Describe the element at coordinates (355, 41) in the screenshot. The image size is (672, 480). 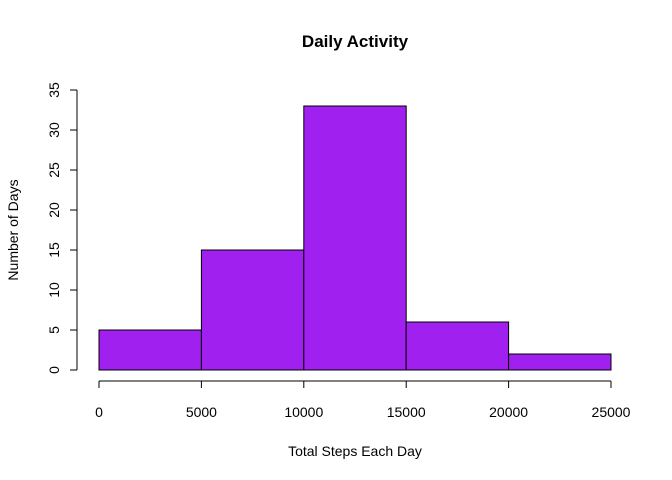
I see `chart-title: Daily Activity` at that location.